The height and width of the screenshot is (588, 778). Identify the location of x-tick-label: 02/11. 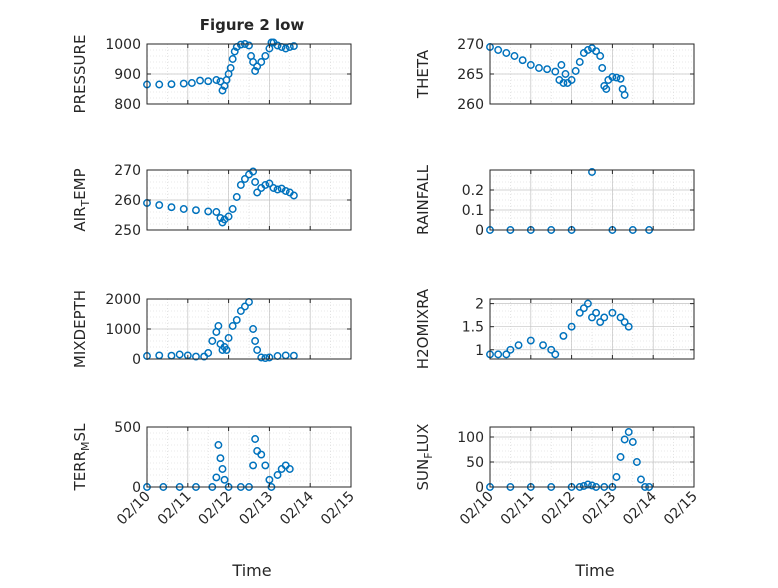
(175, 509).